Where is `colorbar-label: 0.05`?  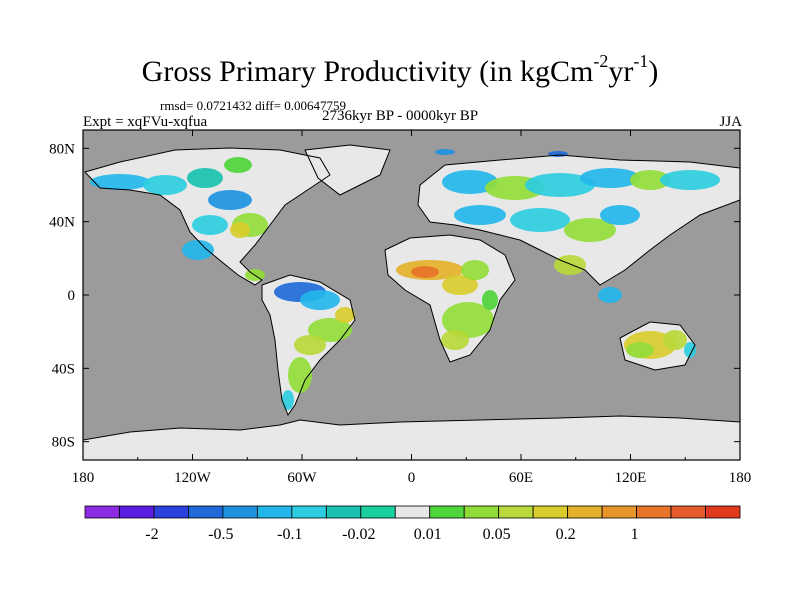 colorbar-label: 0.05 is located at coordinates (497, 534).